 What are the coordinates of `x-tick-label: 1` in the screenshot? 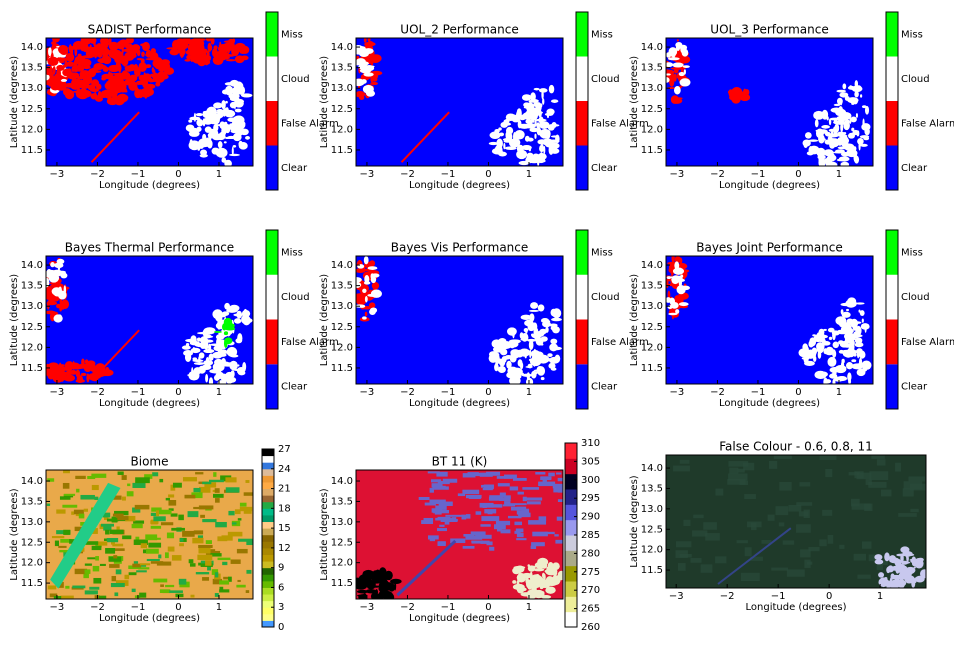 It's located at (839, 392).